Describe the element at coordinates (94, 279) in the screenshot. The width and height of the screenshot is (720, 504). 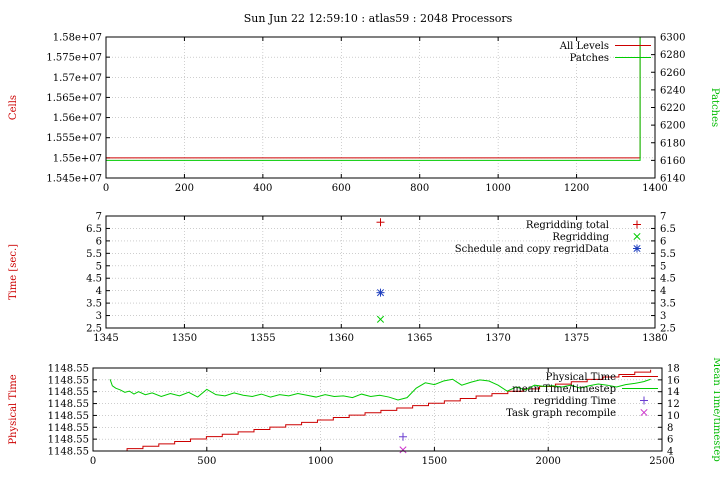
I see `chart2-ytick-label: 4.5` at that location.